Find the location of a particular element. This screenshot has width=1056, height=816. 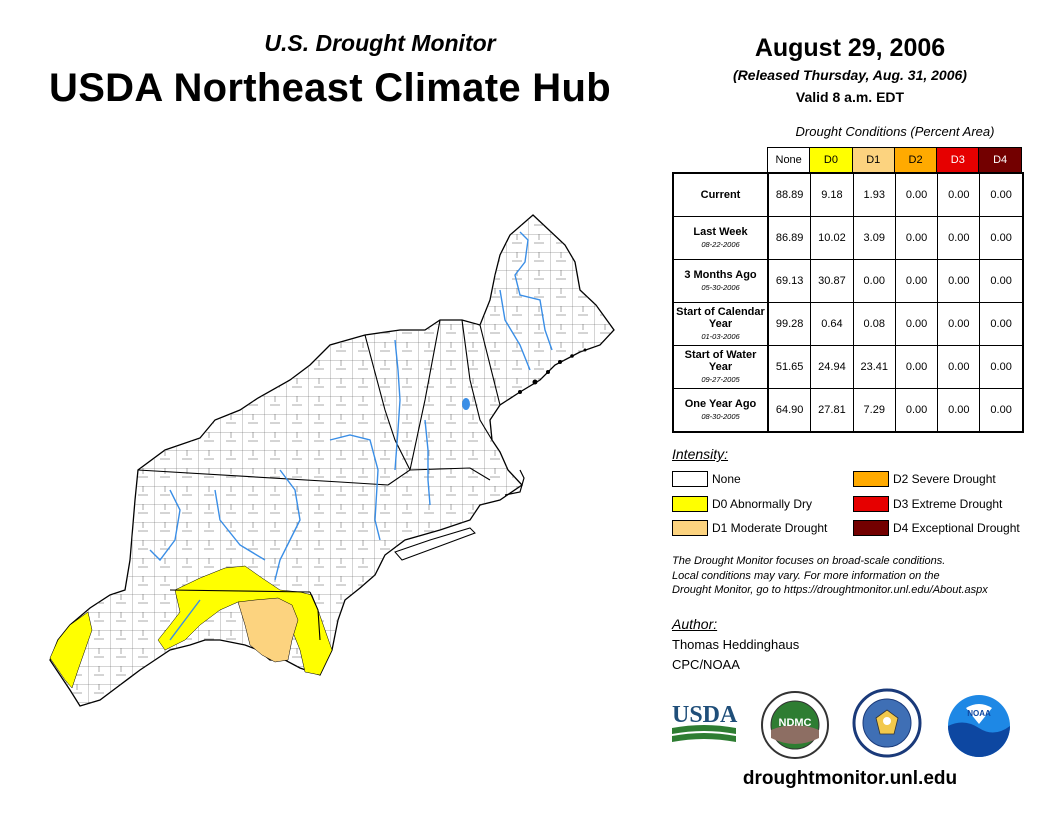

legend-label: None is located at coordinates (726, 479).